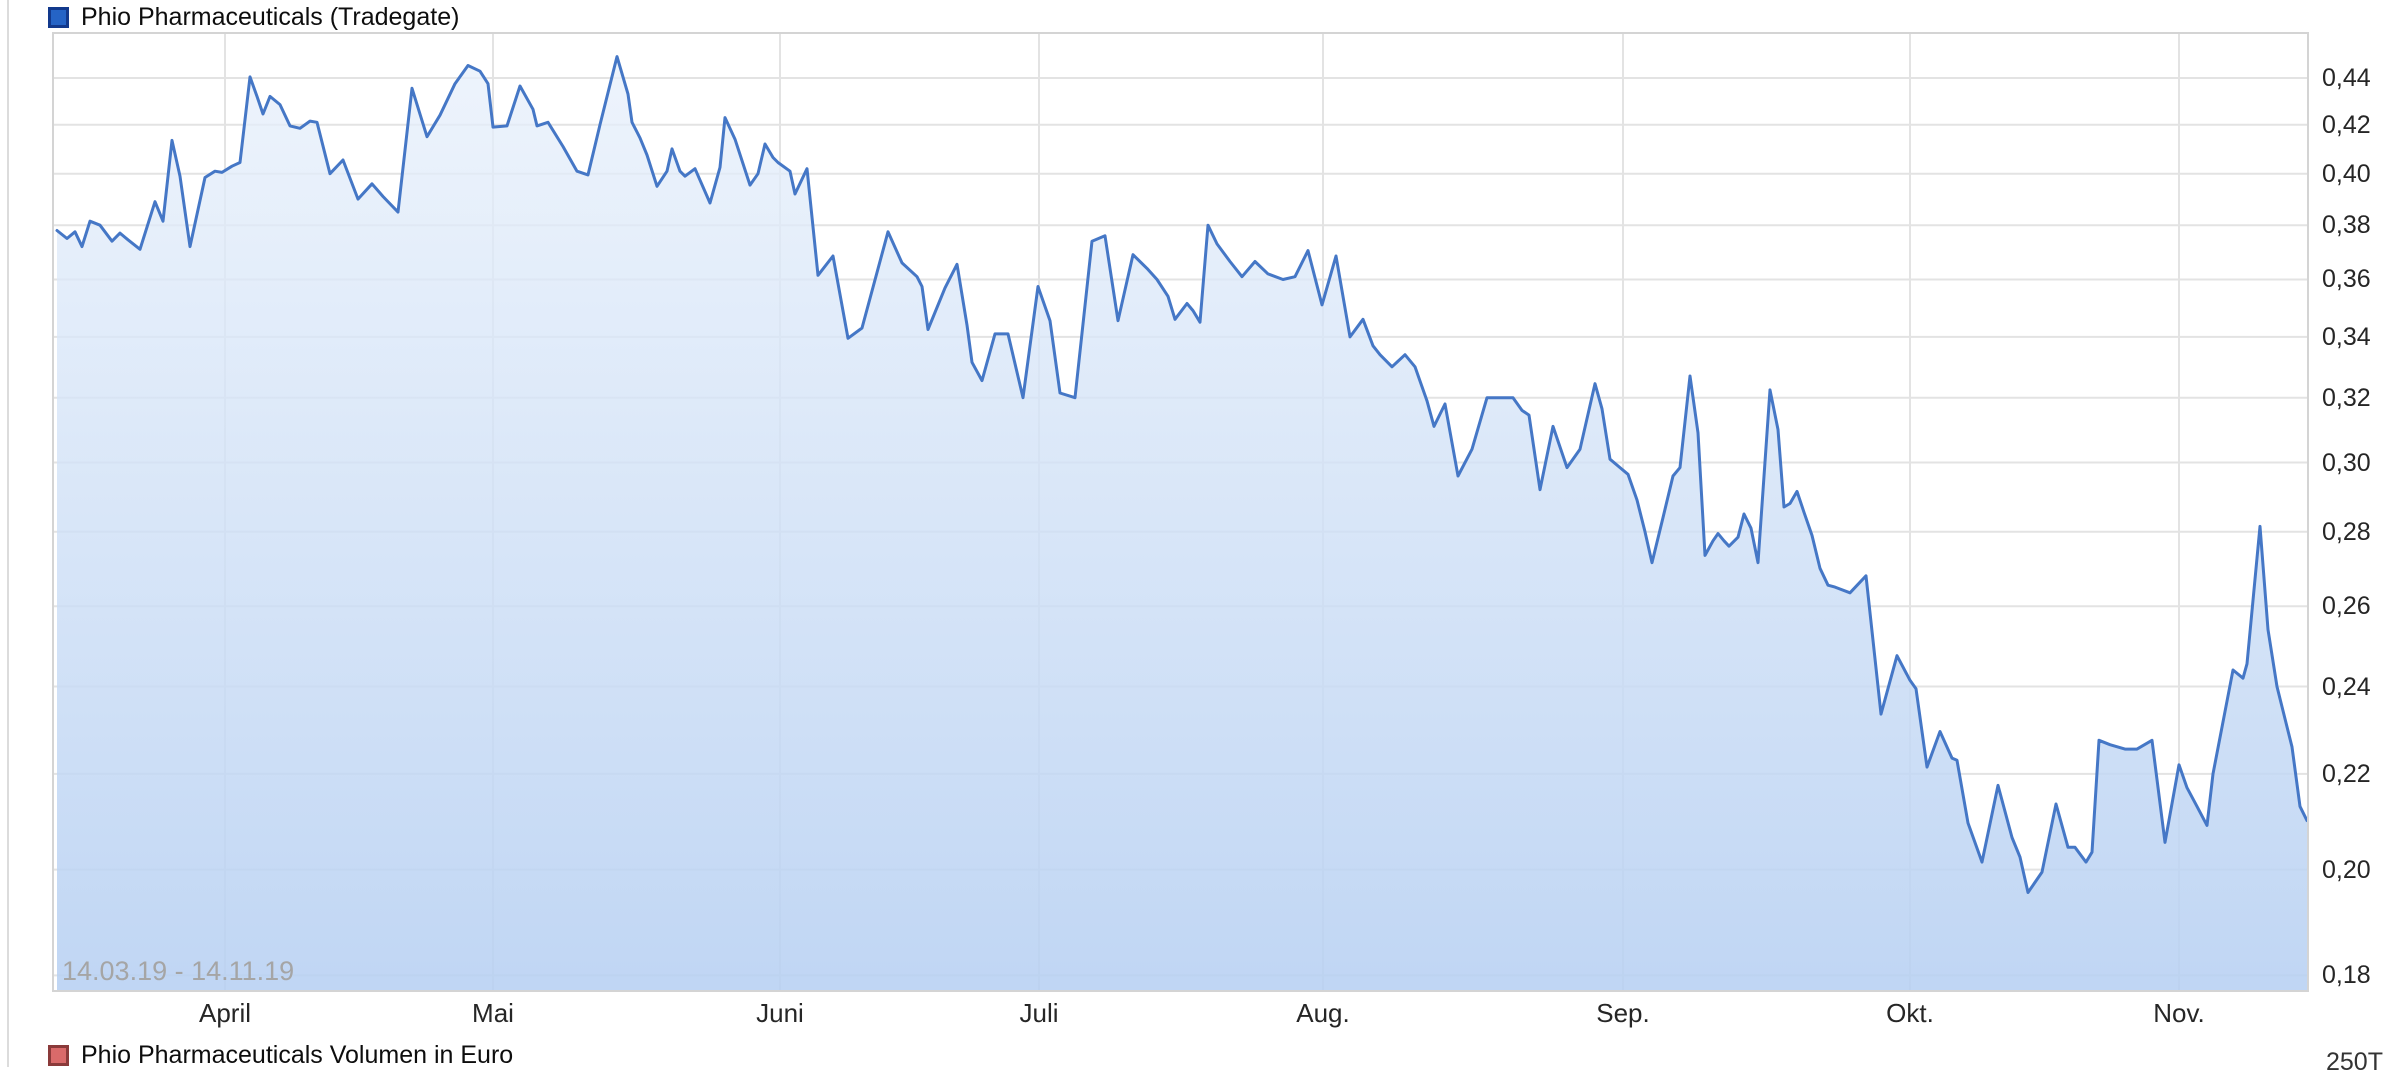  What do you see at coordinates (2346, 173) in the screenshot?
I see `y-axis-label: 0,40` at bounding box center [2346, 173].